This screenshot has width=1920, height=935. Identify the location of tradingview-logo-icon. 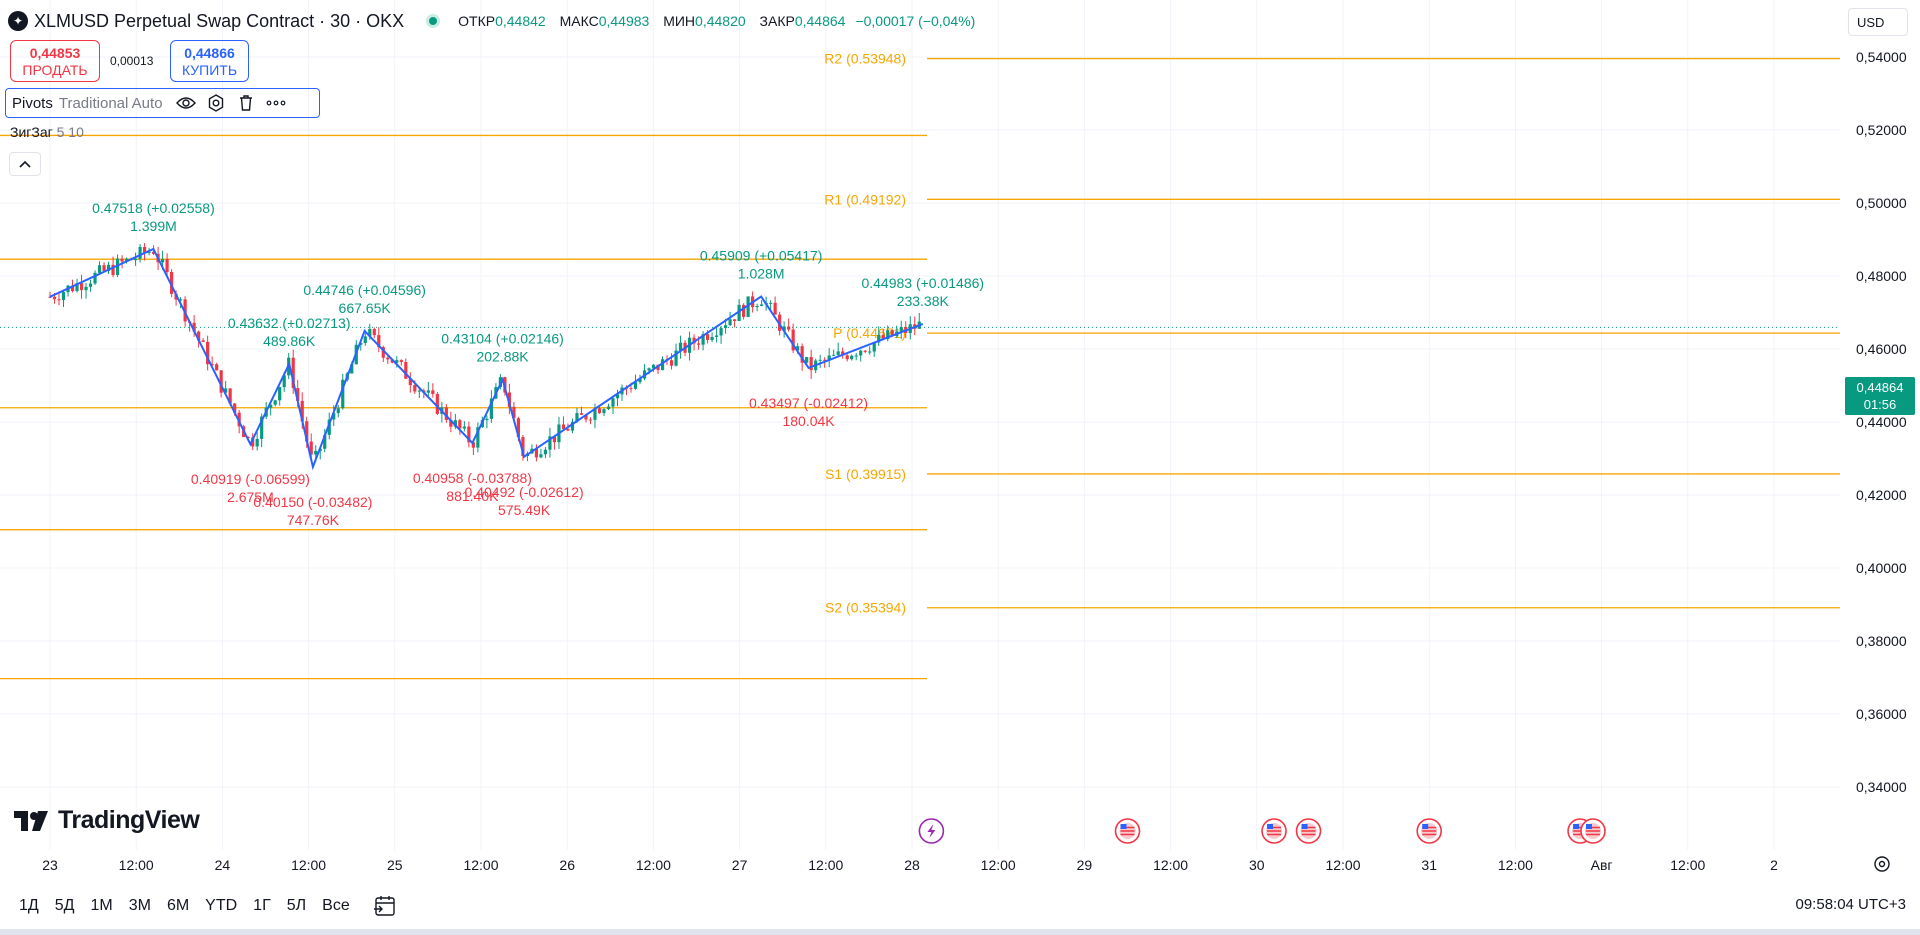
(31, 820).